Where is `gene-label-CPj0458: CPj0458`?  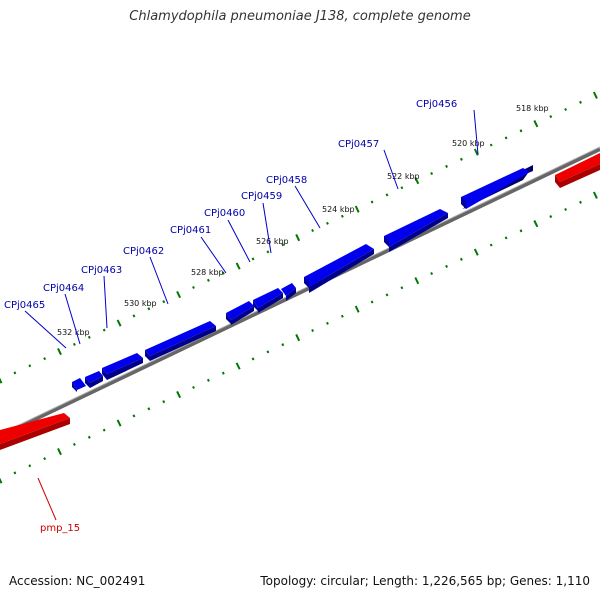
gene-label-CPj0458: CPj0458 is located at coordinates (286, 180).